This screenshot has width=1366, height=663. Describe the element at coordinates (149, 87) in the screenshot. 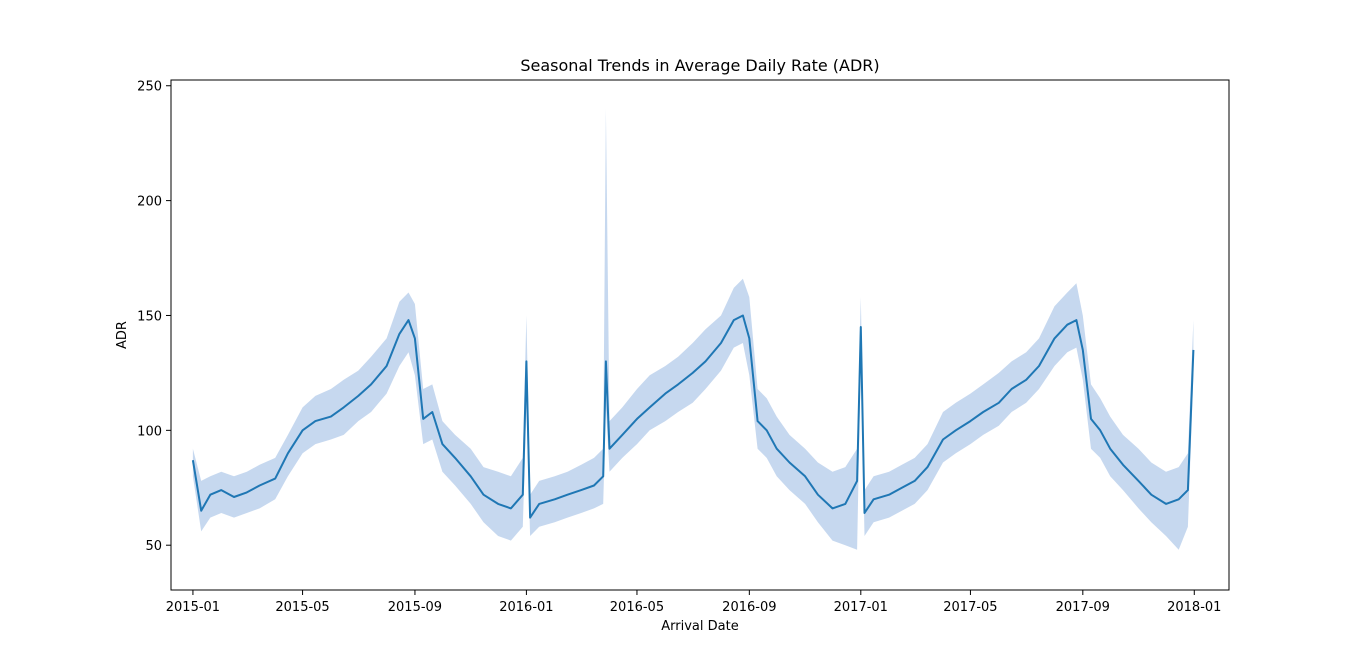

I see `y-tick-label-4: 250` at that location.